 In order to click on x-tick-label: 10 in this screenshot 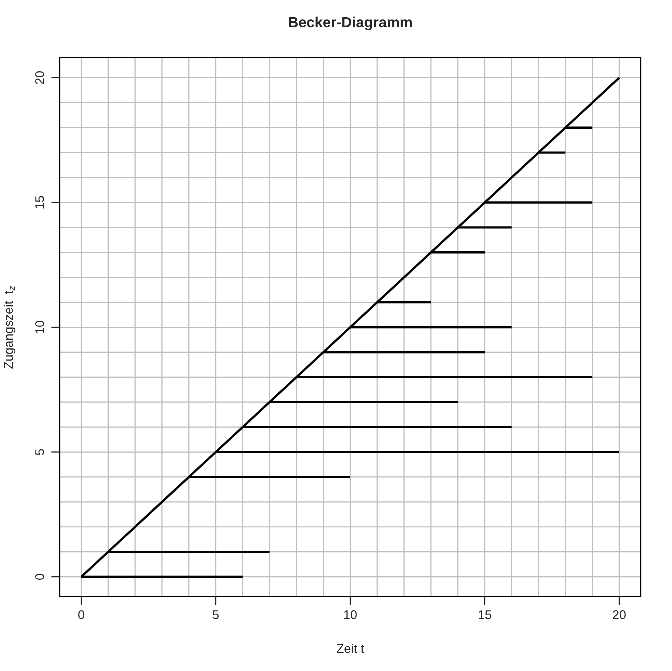, I will do `click(350, 615)`.